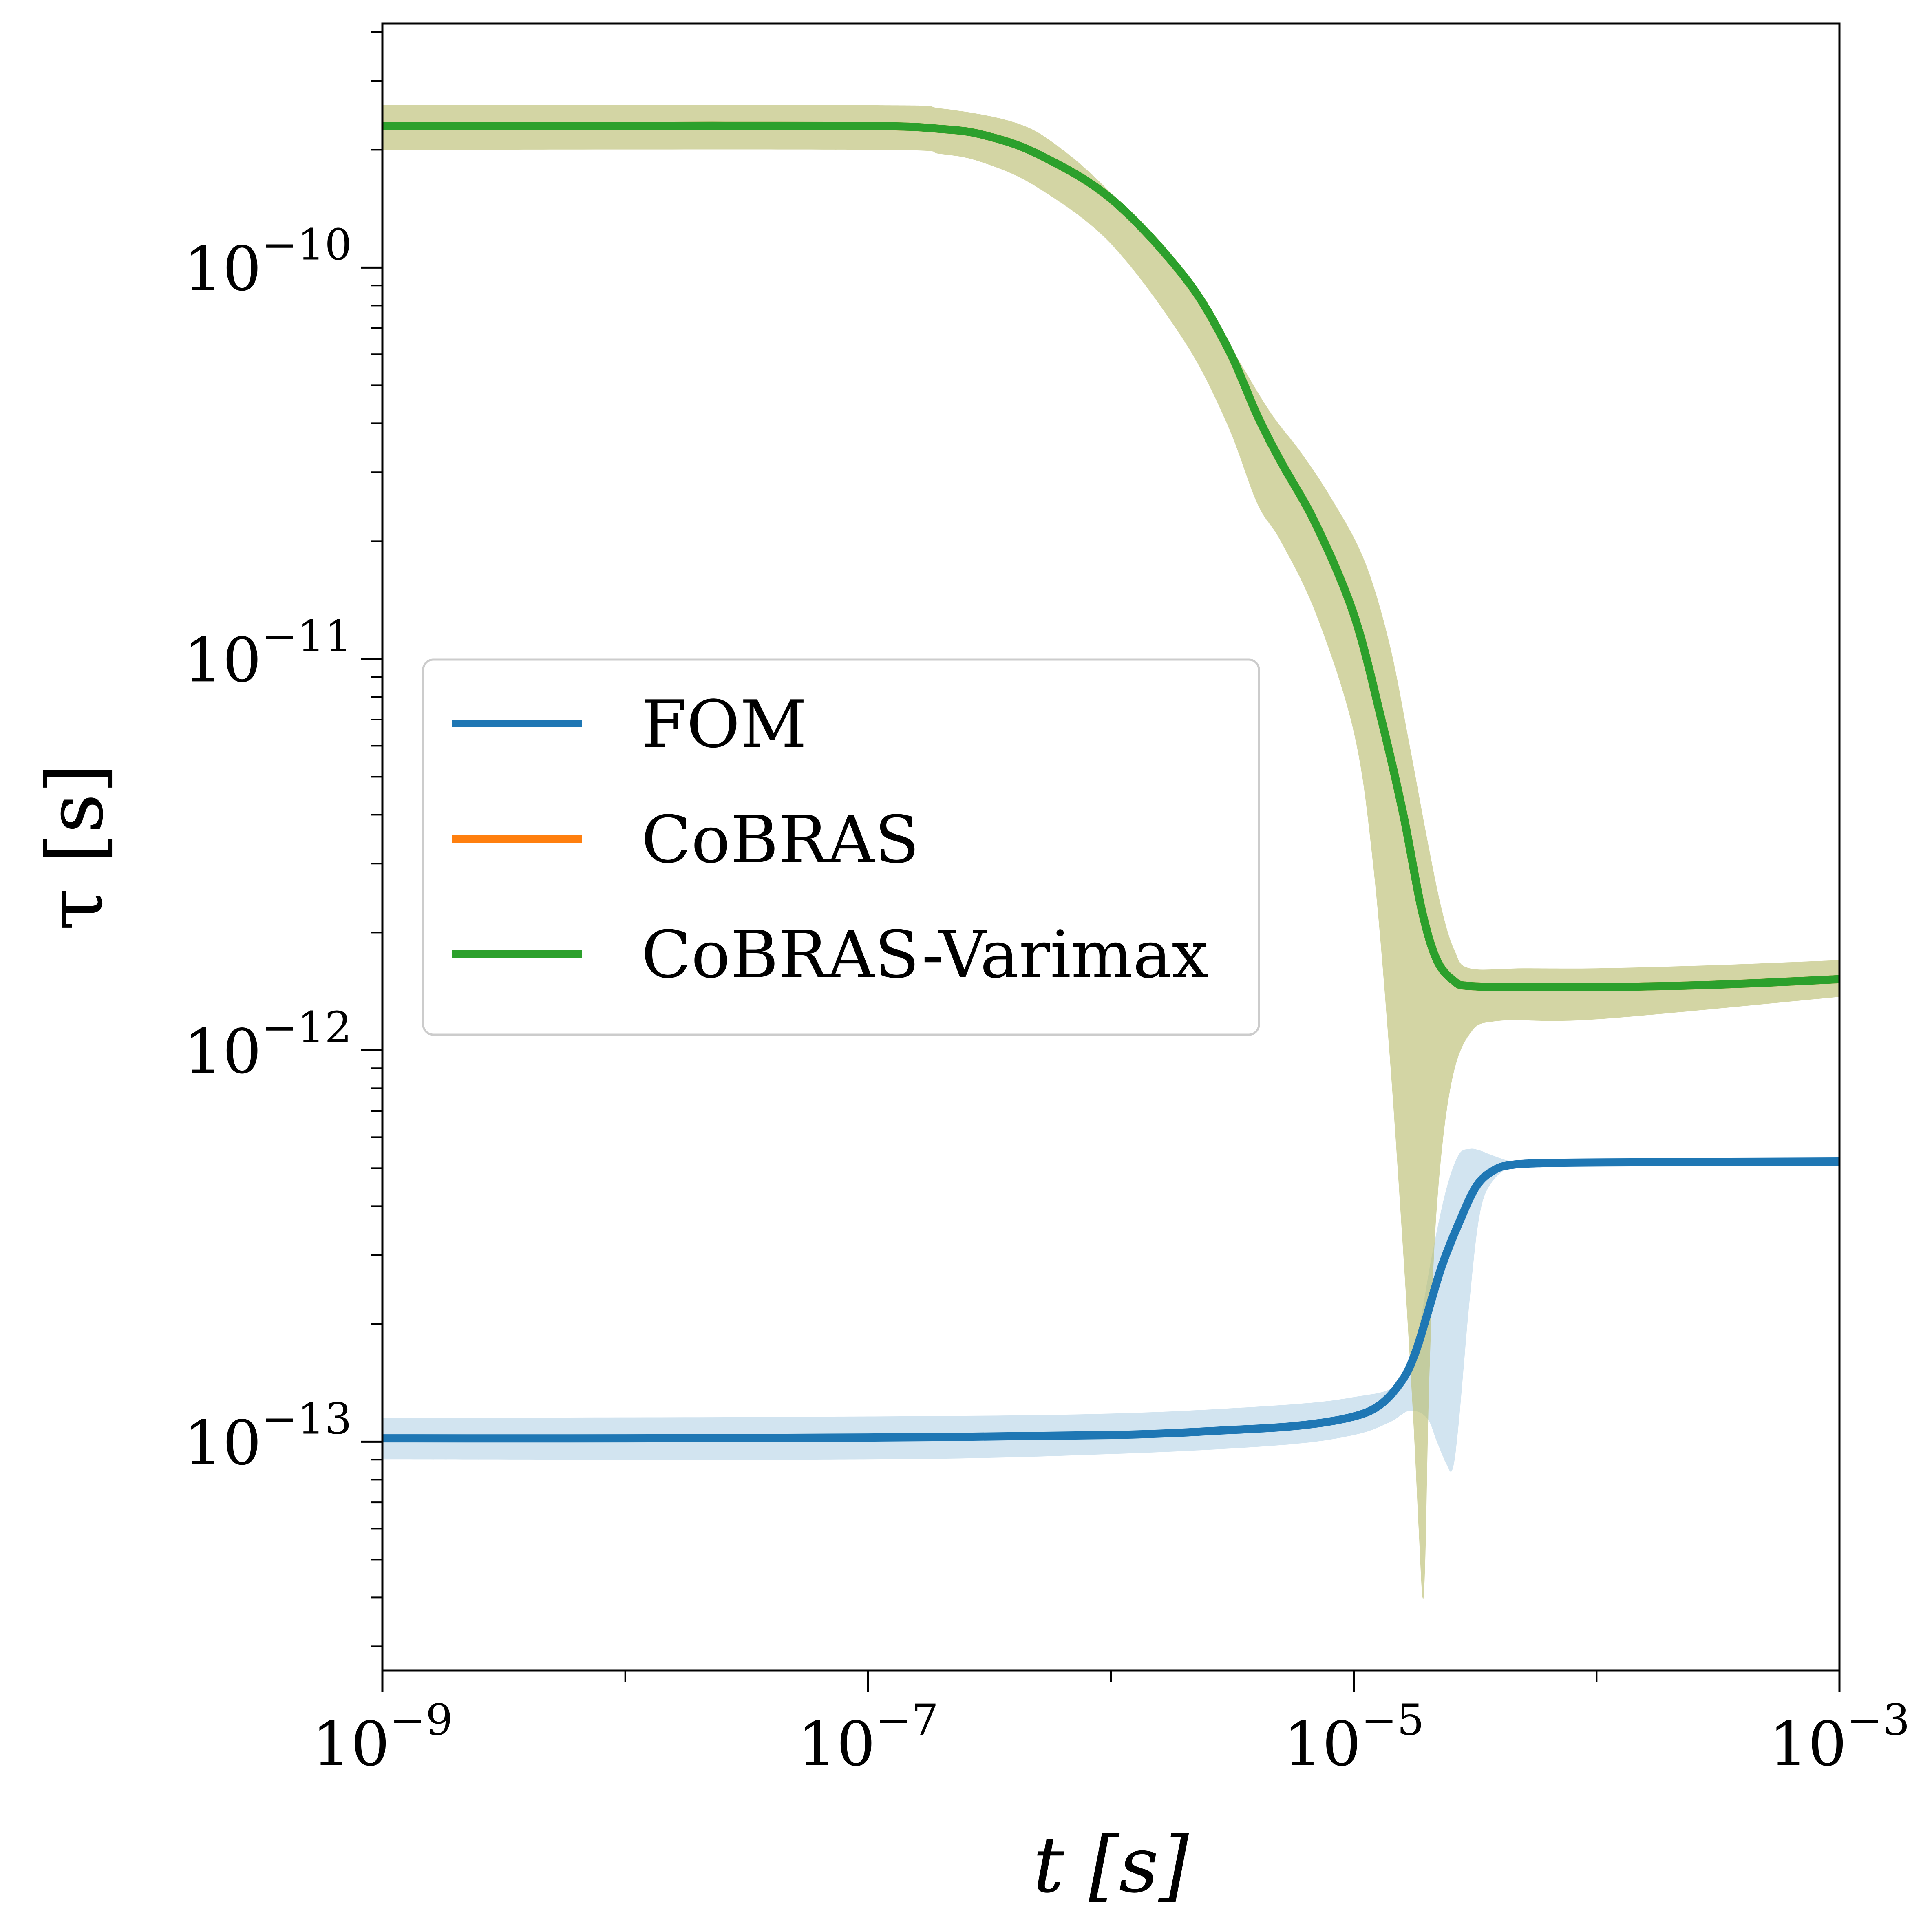 This screenshot has width=1932, height=1932. I want to click on y-tick-label: 10−13, so click(268, 1436).